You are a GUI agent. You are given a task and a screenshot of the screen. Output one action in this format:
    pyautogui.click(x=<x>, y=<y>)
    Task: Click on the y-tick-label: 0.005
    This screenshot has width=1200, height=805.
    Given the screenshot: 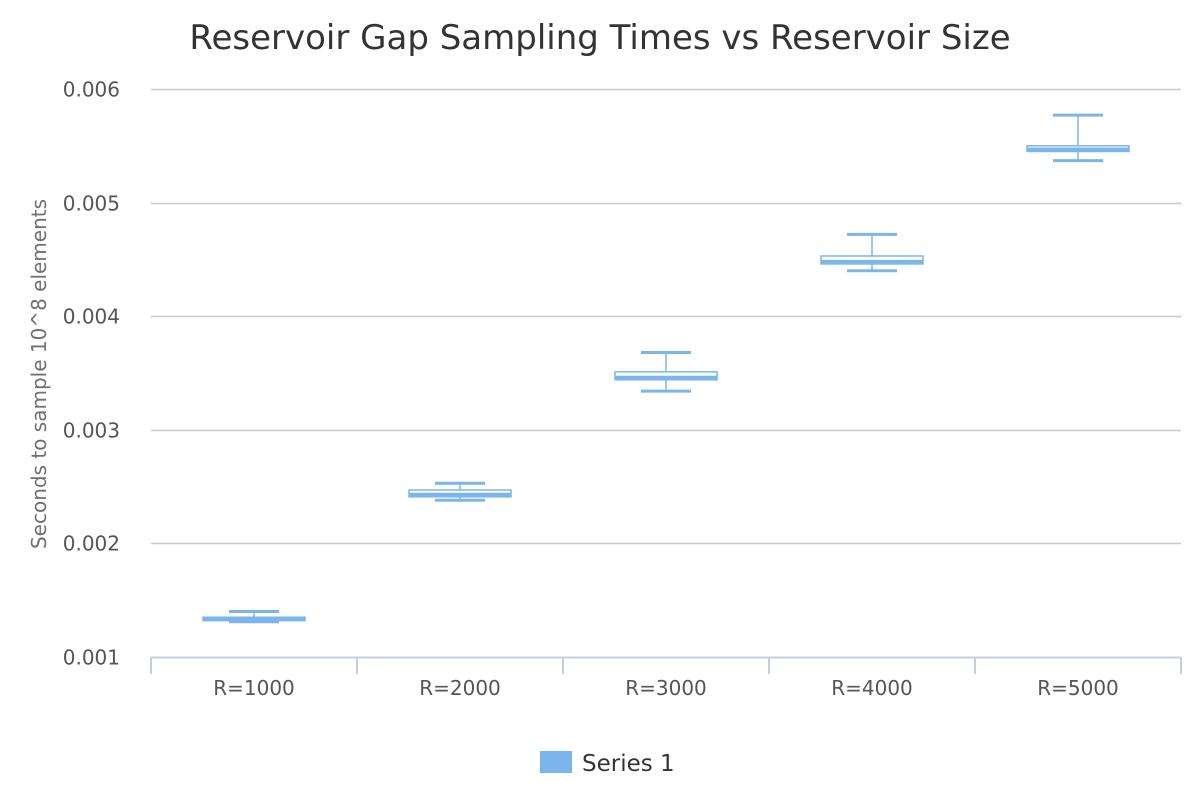 What is the action you would take?
    pyautogui.click(x=91, y=204)
    